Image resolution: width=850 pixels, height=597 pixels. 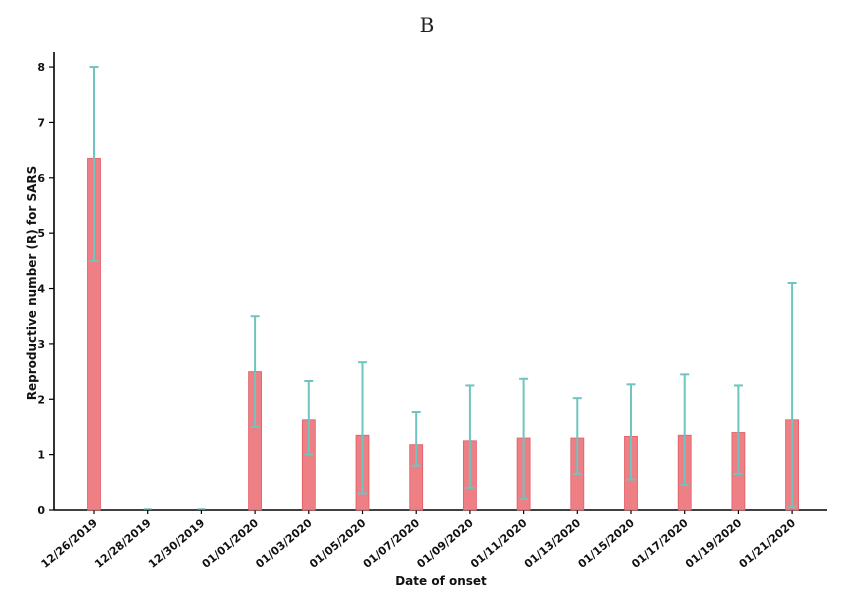 I want to click on y-axis-title: Reproductive number (R) for SARS, so click(x=32, y=283).